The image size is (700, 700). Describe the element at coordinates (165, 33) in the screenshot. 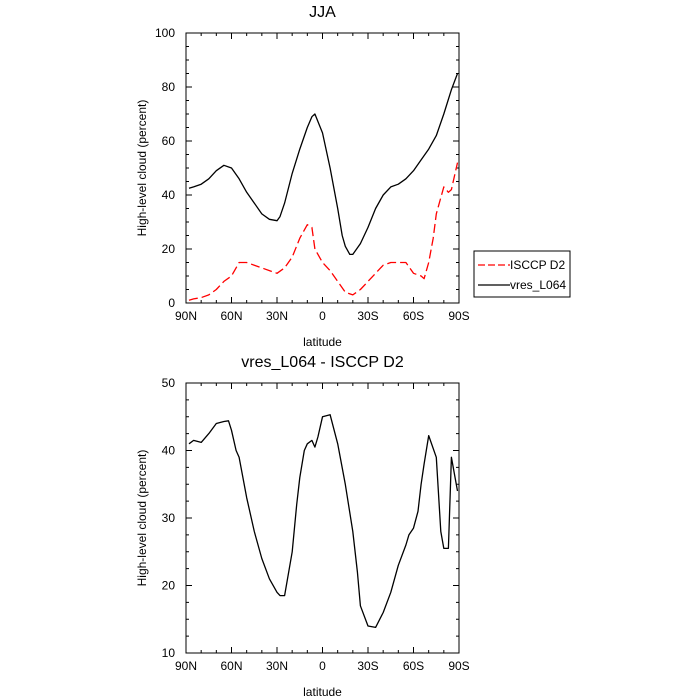

I see `top-y-tick-label: 100` at that location.